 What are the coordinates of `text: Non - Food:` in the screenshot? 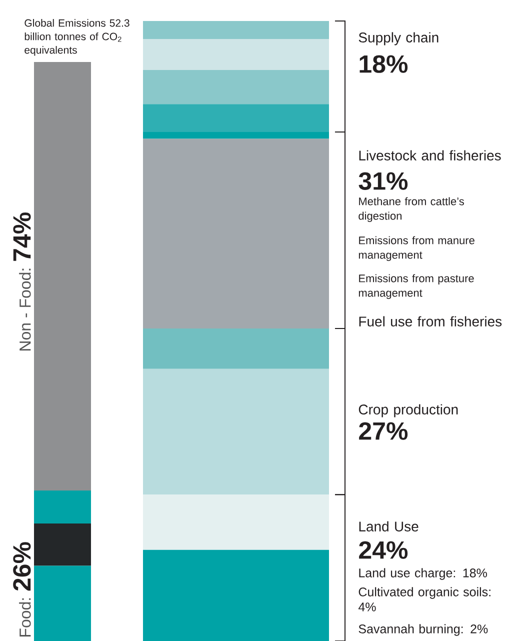 It's located at (25, 309).